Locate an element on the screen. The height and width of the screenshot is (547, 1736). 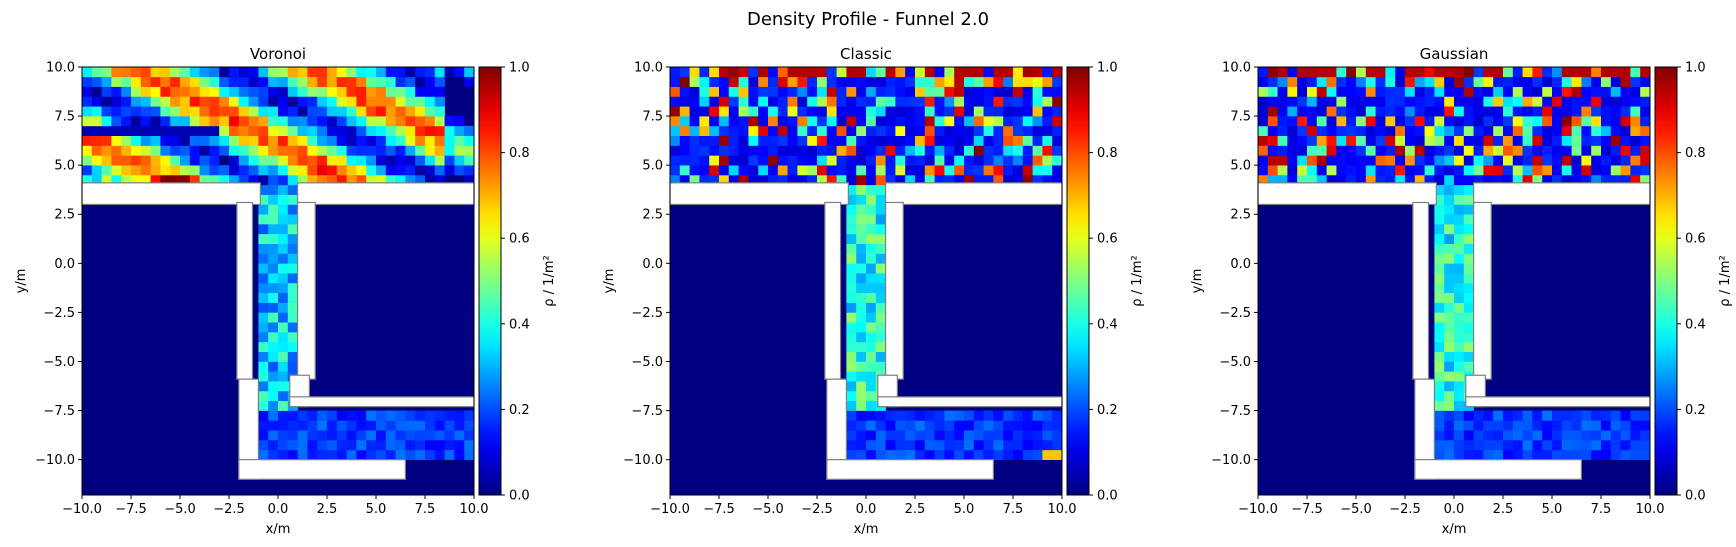
x-tick-label: 7.5 is located at coordinates (1013, 509).